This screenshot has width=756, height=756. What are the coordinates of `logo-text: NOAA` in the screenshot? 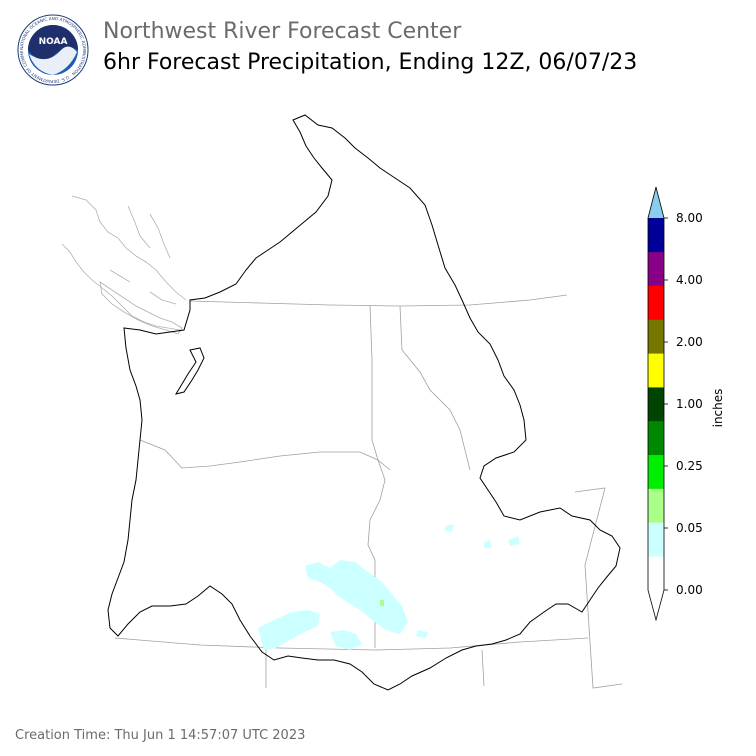 It's located at (53, 42).